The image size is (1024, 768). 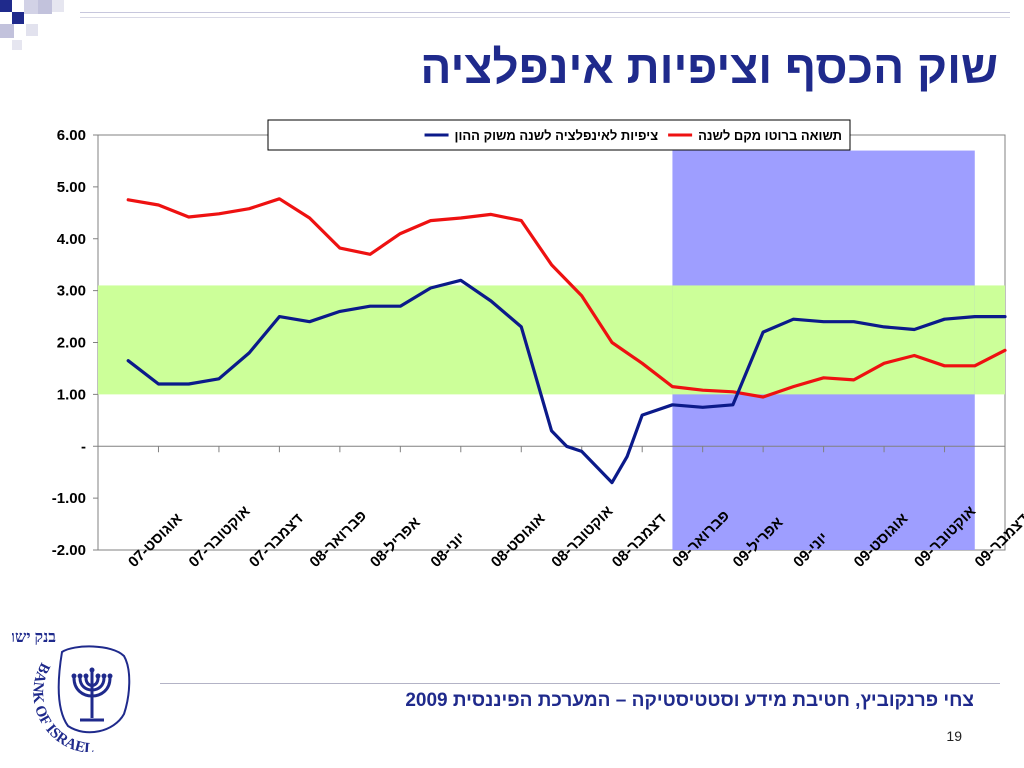 I want to click on title-rule, so click(x=545, y=12).